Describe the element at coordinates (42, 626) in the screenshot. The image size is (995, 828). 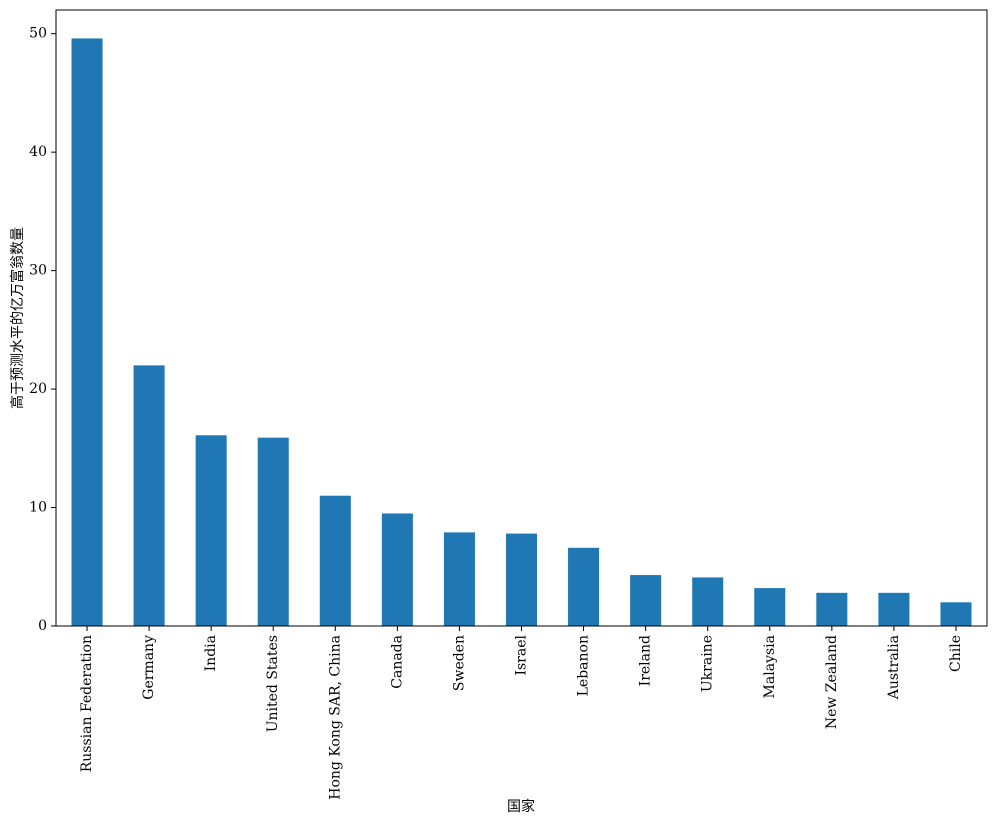
I see `y-tick-label: 0` at that location.